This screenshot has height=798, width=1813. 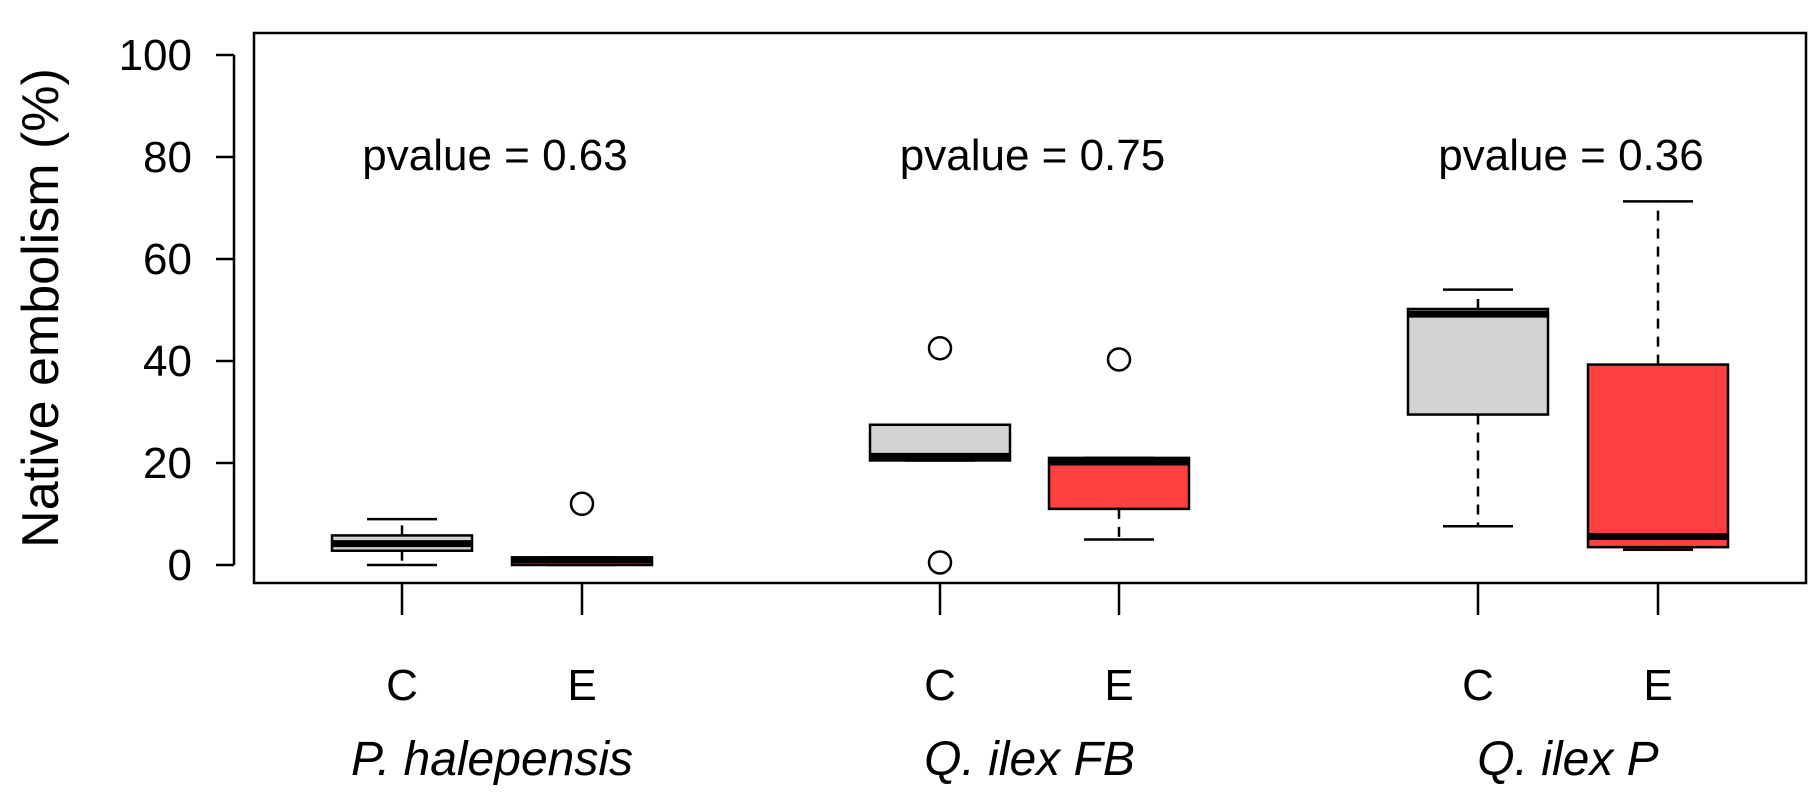 What do you see at coordinates (167, 157) in the screenshot?
I see `y-tick-label: 80` at bounding box center [167, 157].